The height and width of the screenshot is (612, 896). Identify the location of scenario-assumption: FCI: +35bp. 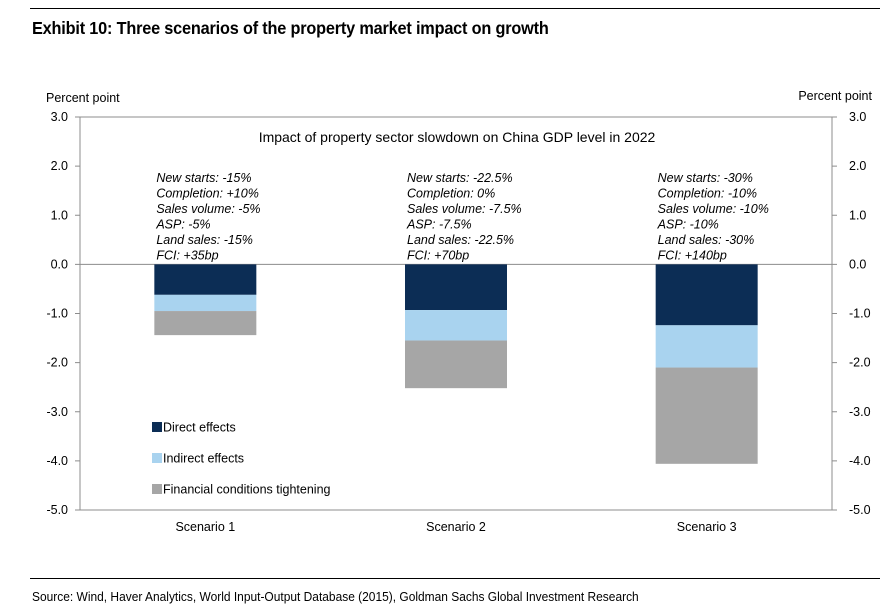
(187, 256).